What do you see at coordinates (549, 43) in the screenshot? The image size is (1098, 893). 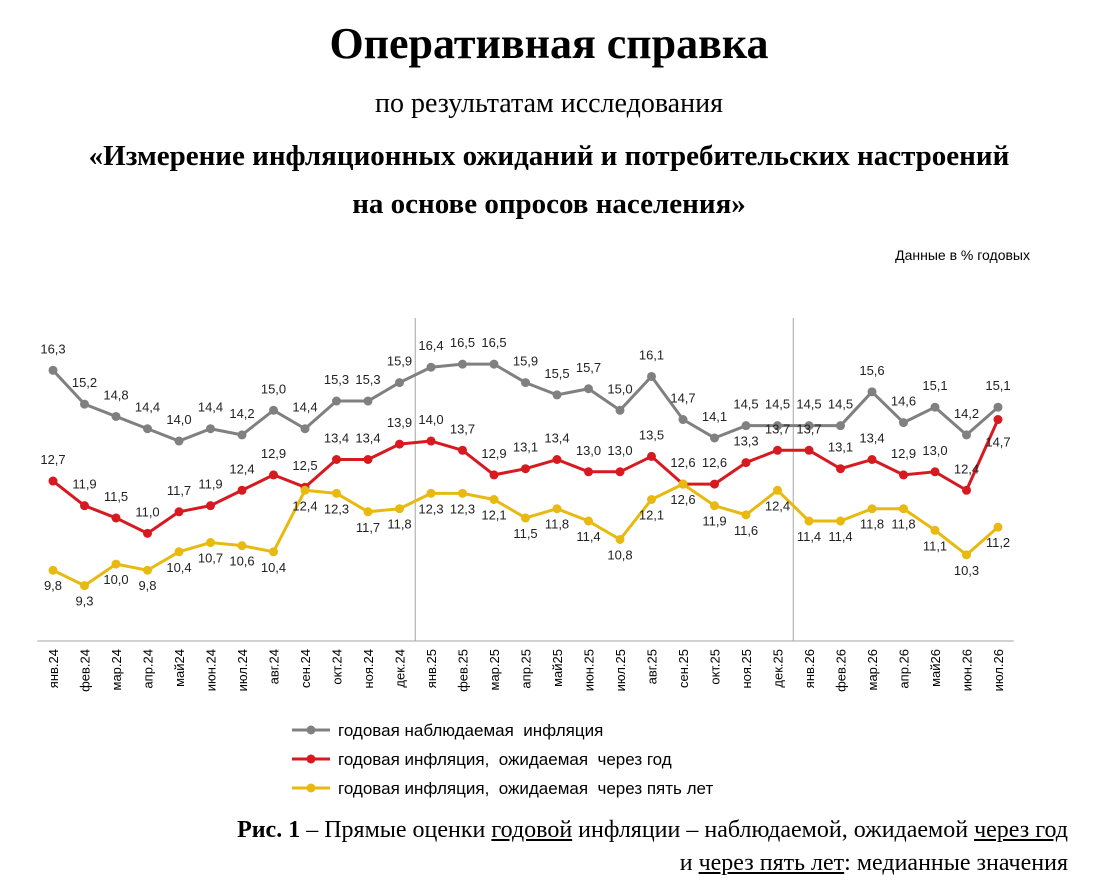 I see `page-title: Оперативная справка` at bounding box center [549, 43].